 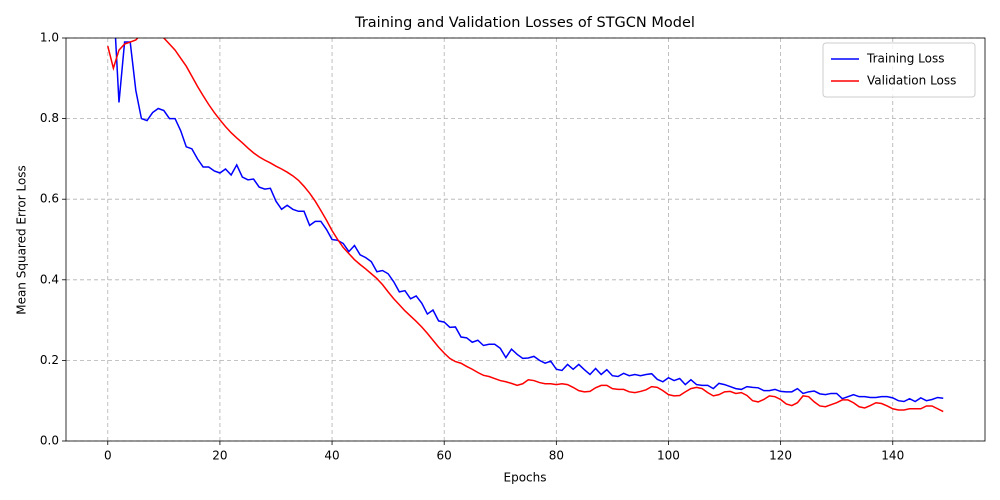 I want to click on y-tick-label: 1.0, so click(x=49, y=38).